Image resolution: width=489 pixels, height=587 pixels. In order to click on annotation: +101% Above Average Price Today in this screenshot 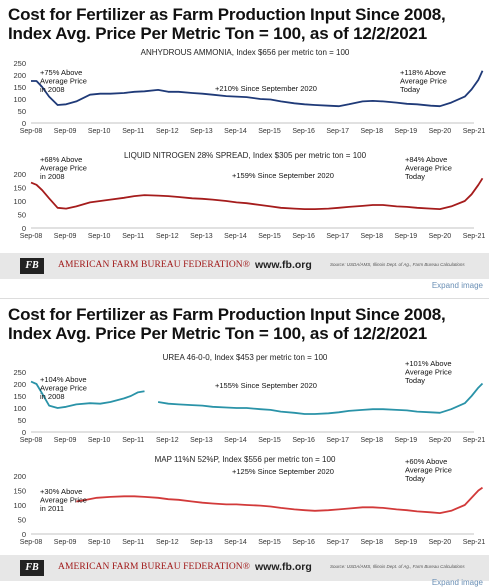, I will do `click(428, 372)`.